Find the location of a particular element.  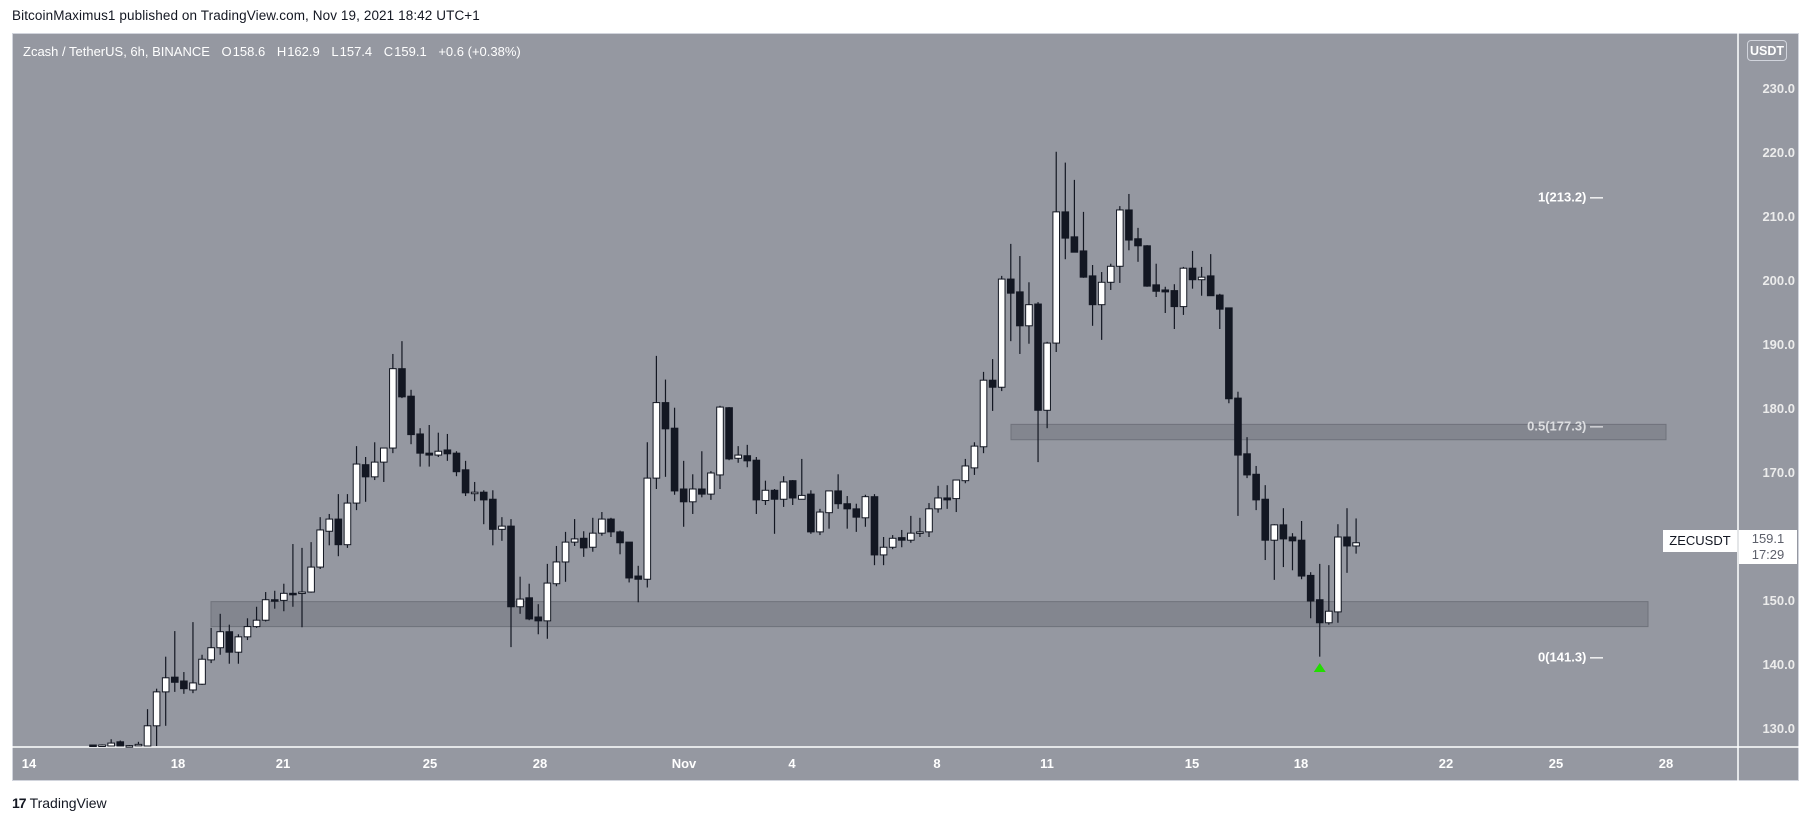

time-tick: 14 is located at coordinates (29, 763).